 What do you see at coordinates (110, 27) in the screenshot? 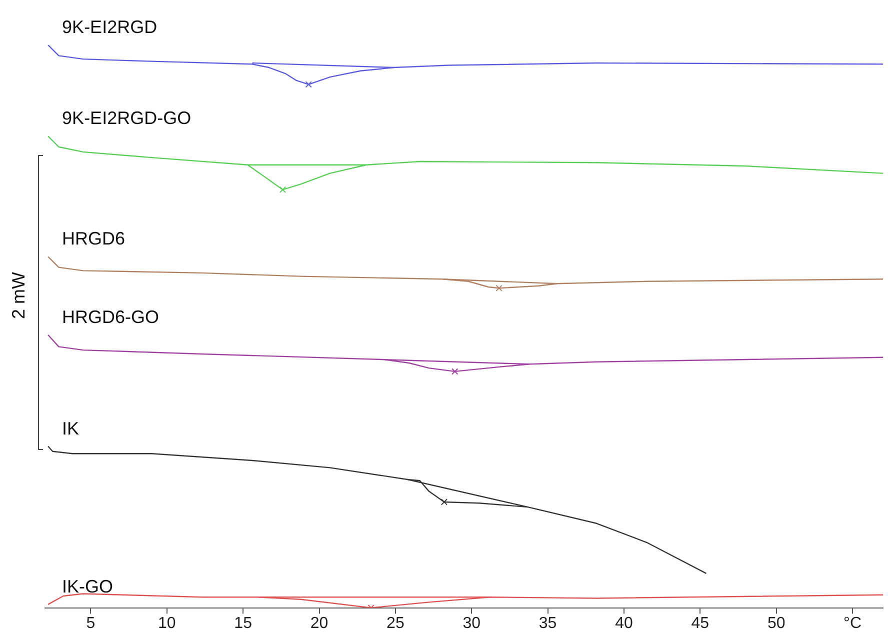
I see `series-label: 9K-EI2RGD` at bounding box center [110, 27].